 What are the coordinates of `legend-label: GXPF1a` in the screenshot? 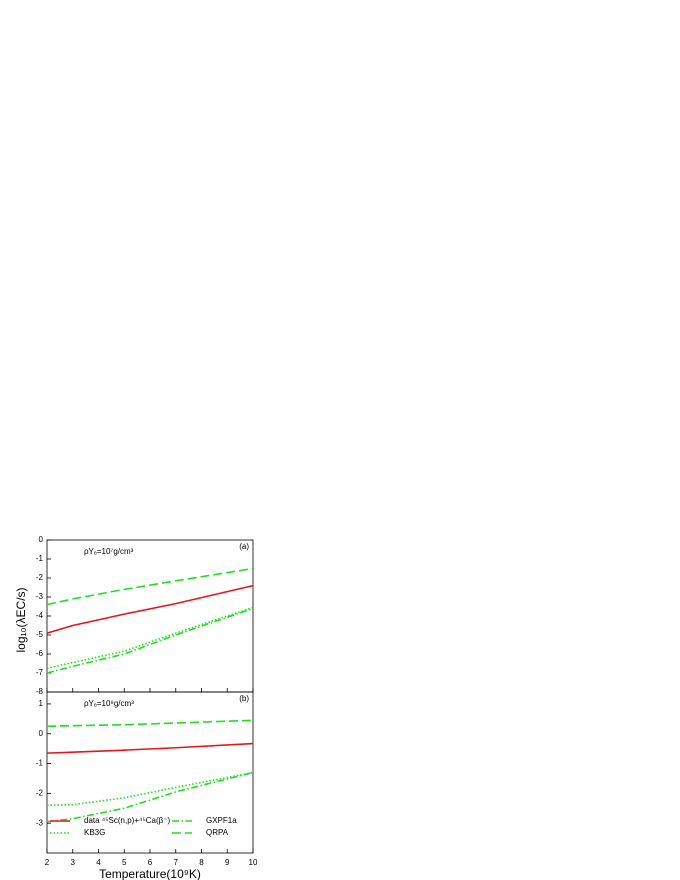 It's located at (221, 820).